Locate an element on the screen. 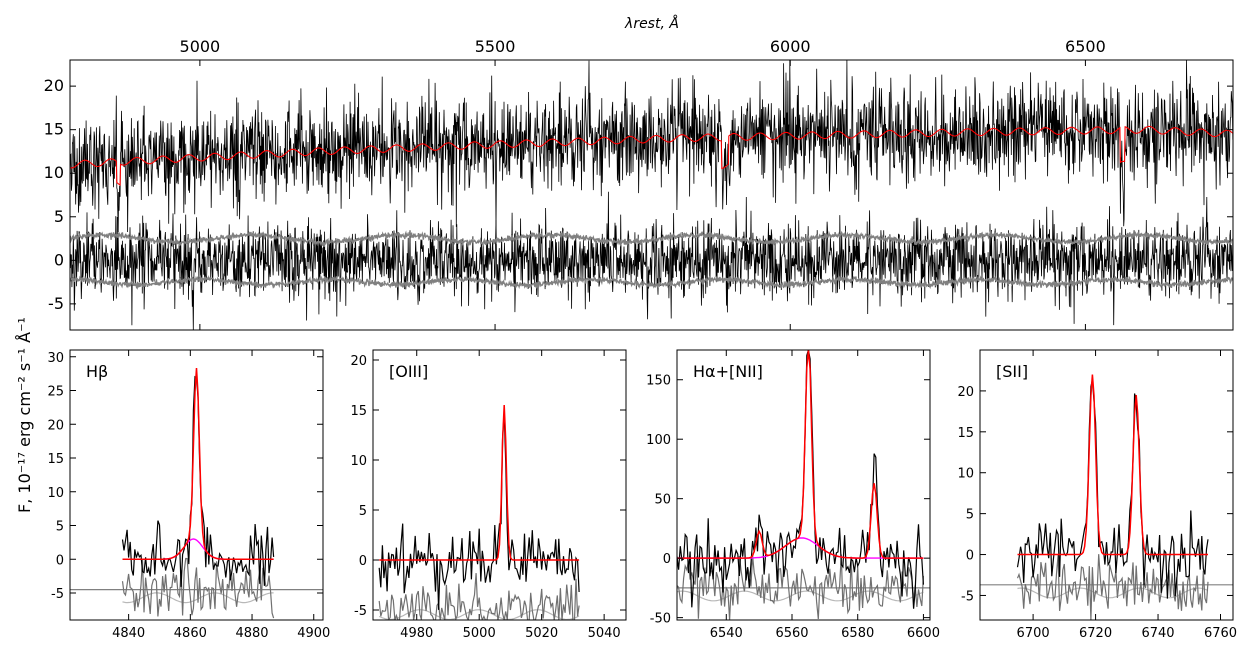  halpha-frame is located at coordinates (803, 485).